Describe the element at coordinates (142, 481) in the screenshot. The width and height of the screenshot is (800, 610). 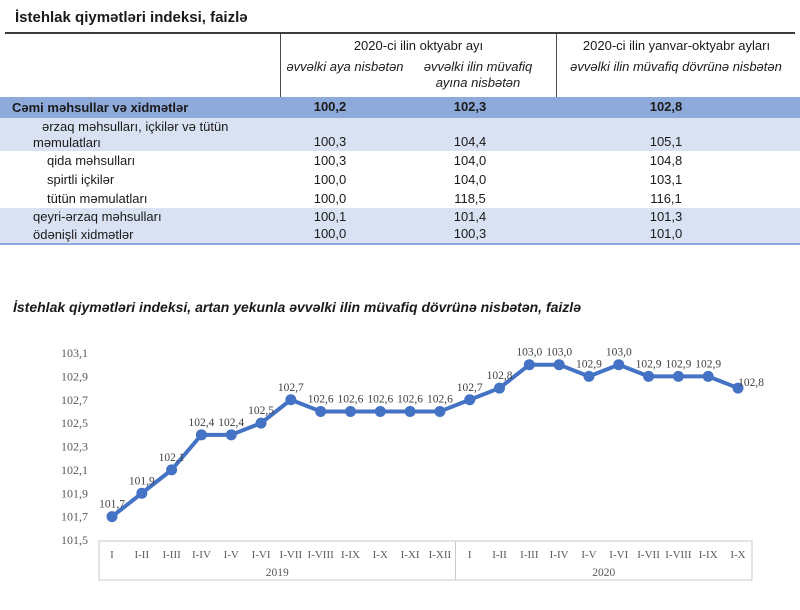
I see `data-label: 101,9` at that location.